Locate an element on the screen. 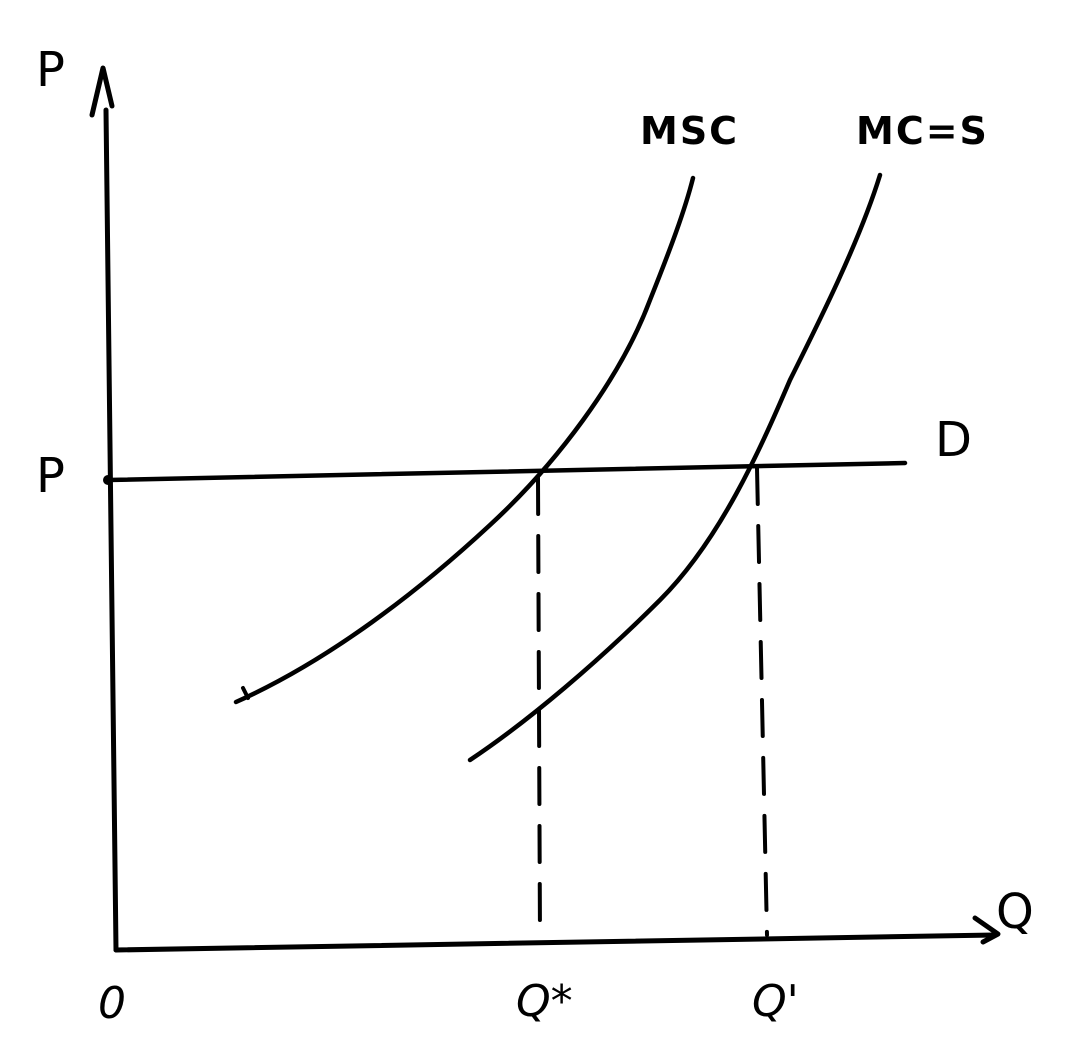 Image resolution: width=1088 pixels, height=1048 pixels. demand-label: D is located at coordinates (953, 440).